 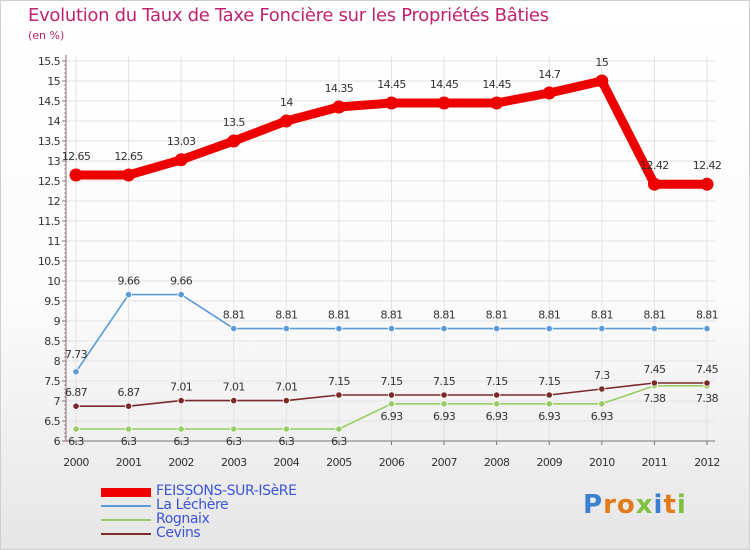 What do you see at coordinates (53, 201) in the screenshot?
I see `y-tick-label: 12` at bounding box center [53, 201].